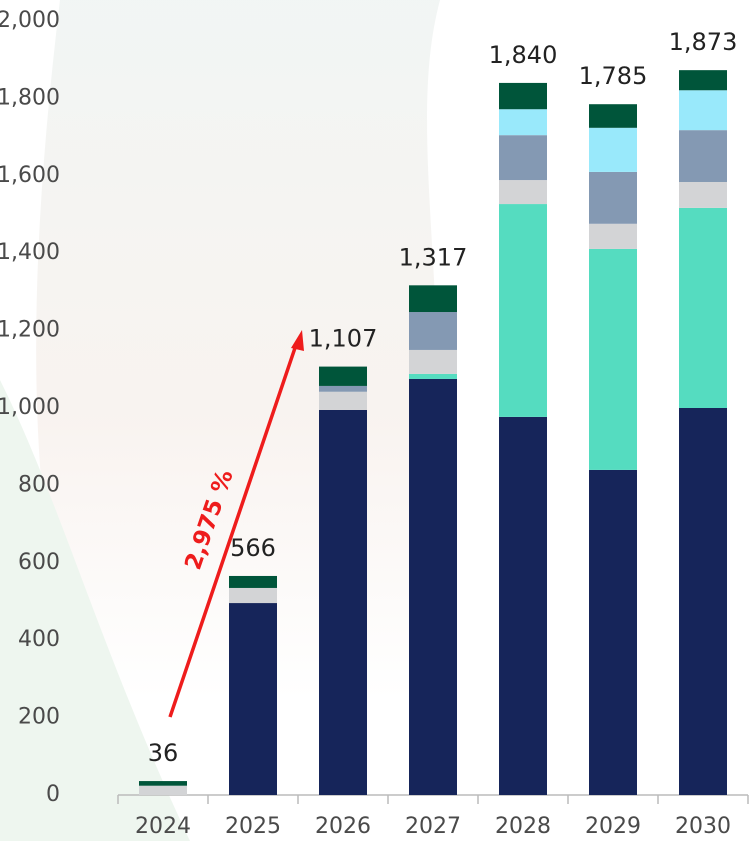  I want to click on y-tick-label: 1,800, so click(30, 97).